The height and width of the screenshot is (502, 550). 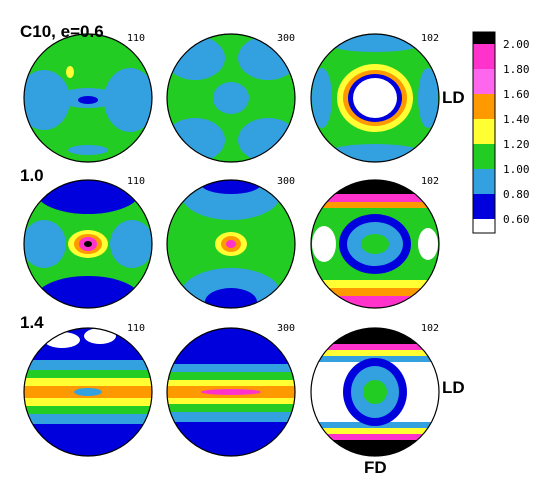 I want to click on colorbar-frame, so click(x=484, y=132).